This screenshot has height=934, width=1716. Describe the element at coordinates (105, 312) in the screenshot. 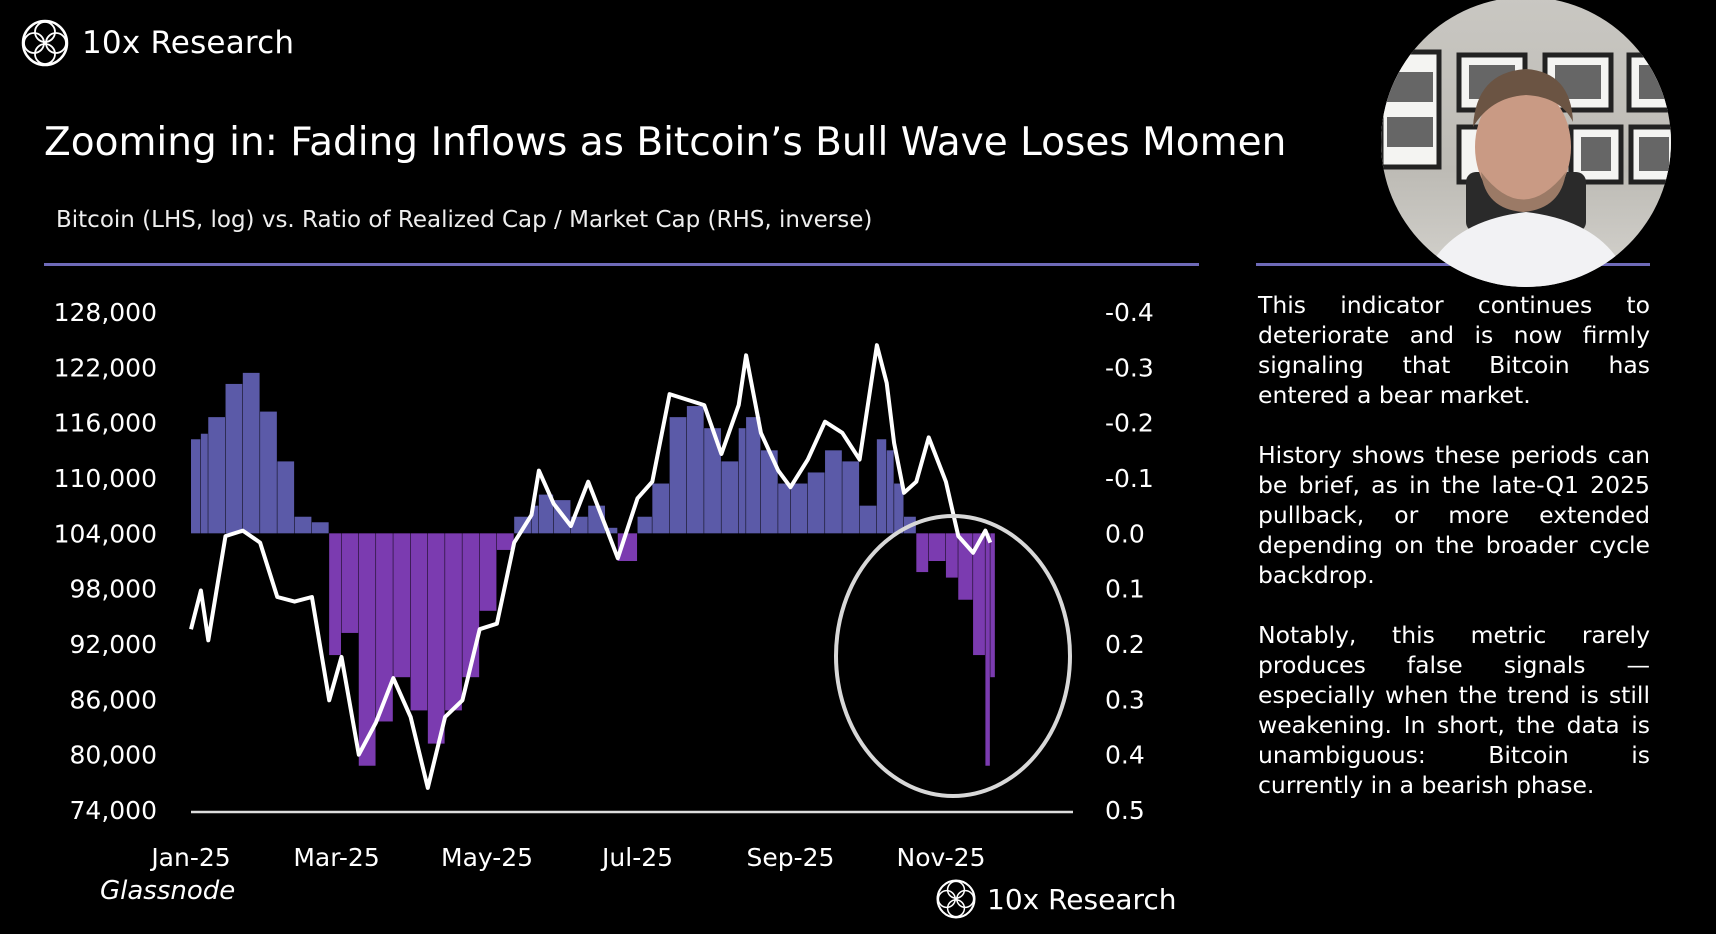

I see `left-axis-tick: 128,000` at that location.